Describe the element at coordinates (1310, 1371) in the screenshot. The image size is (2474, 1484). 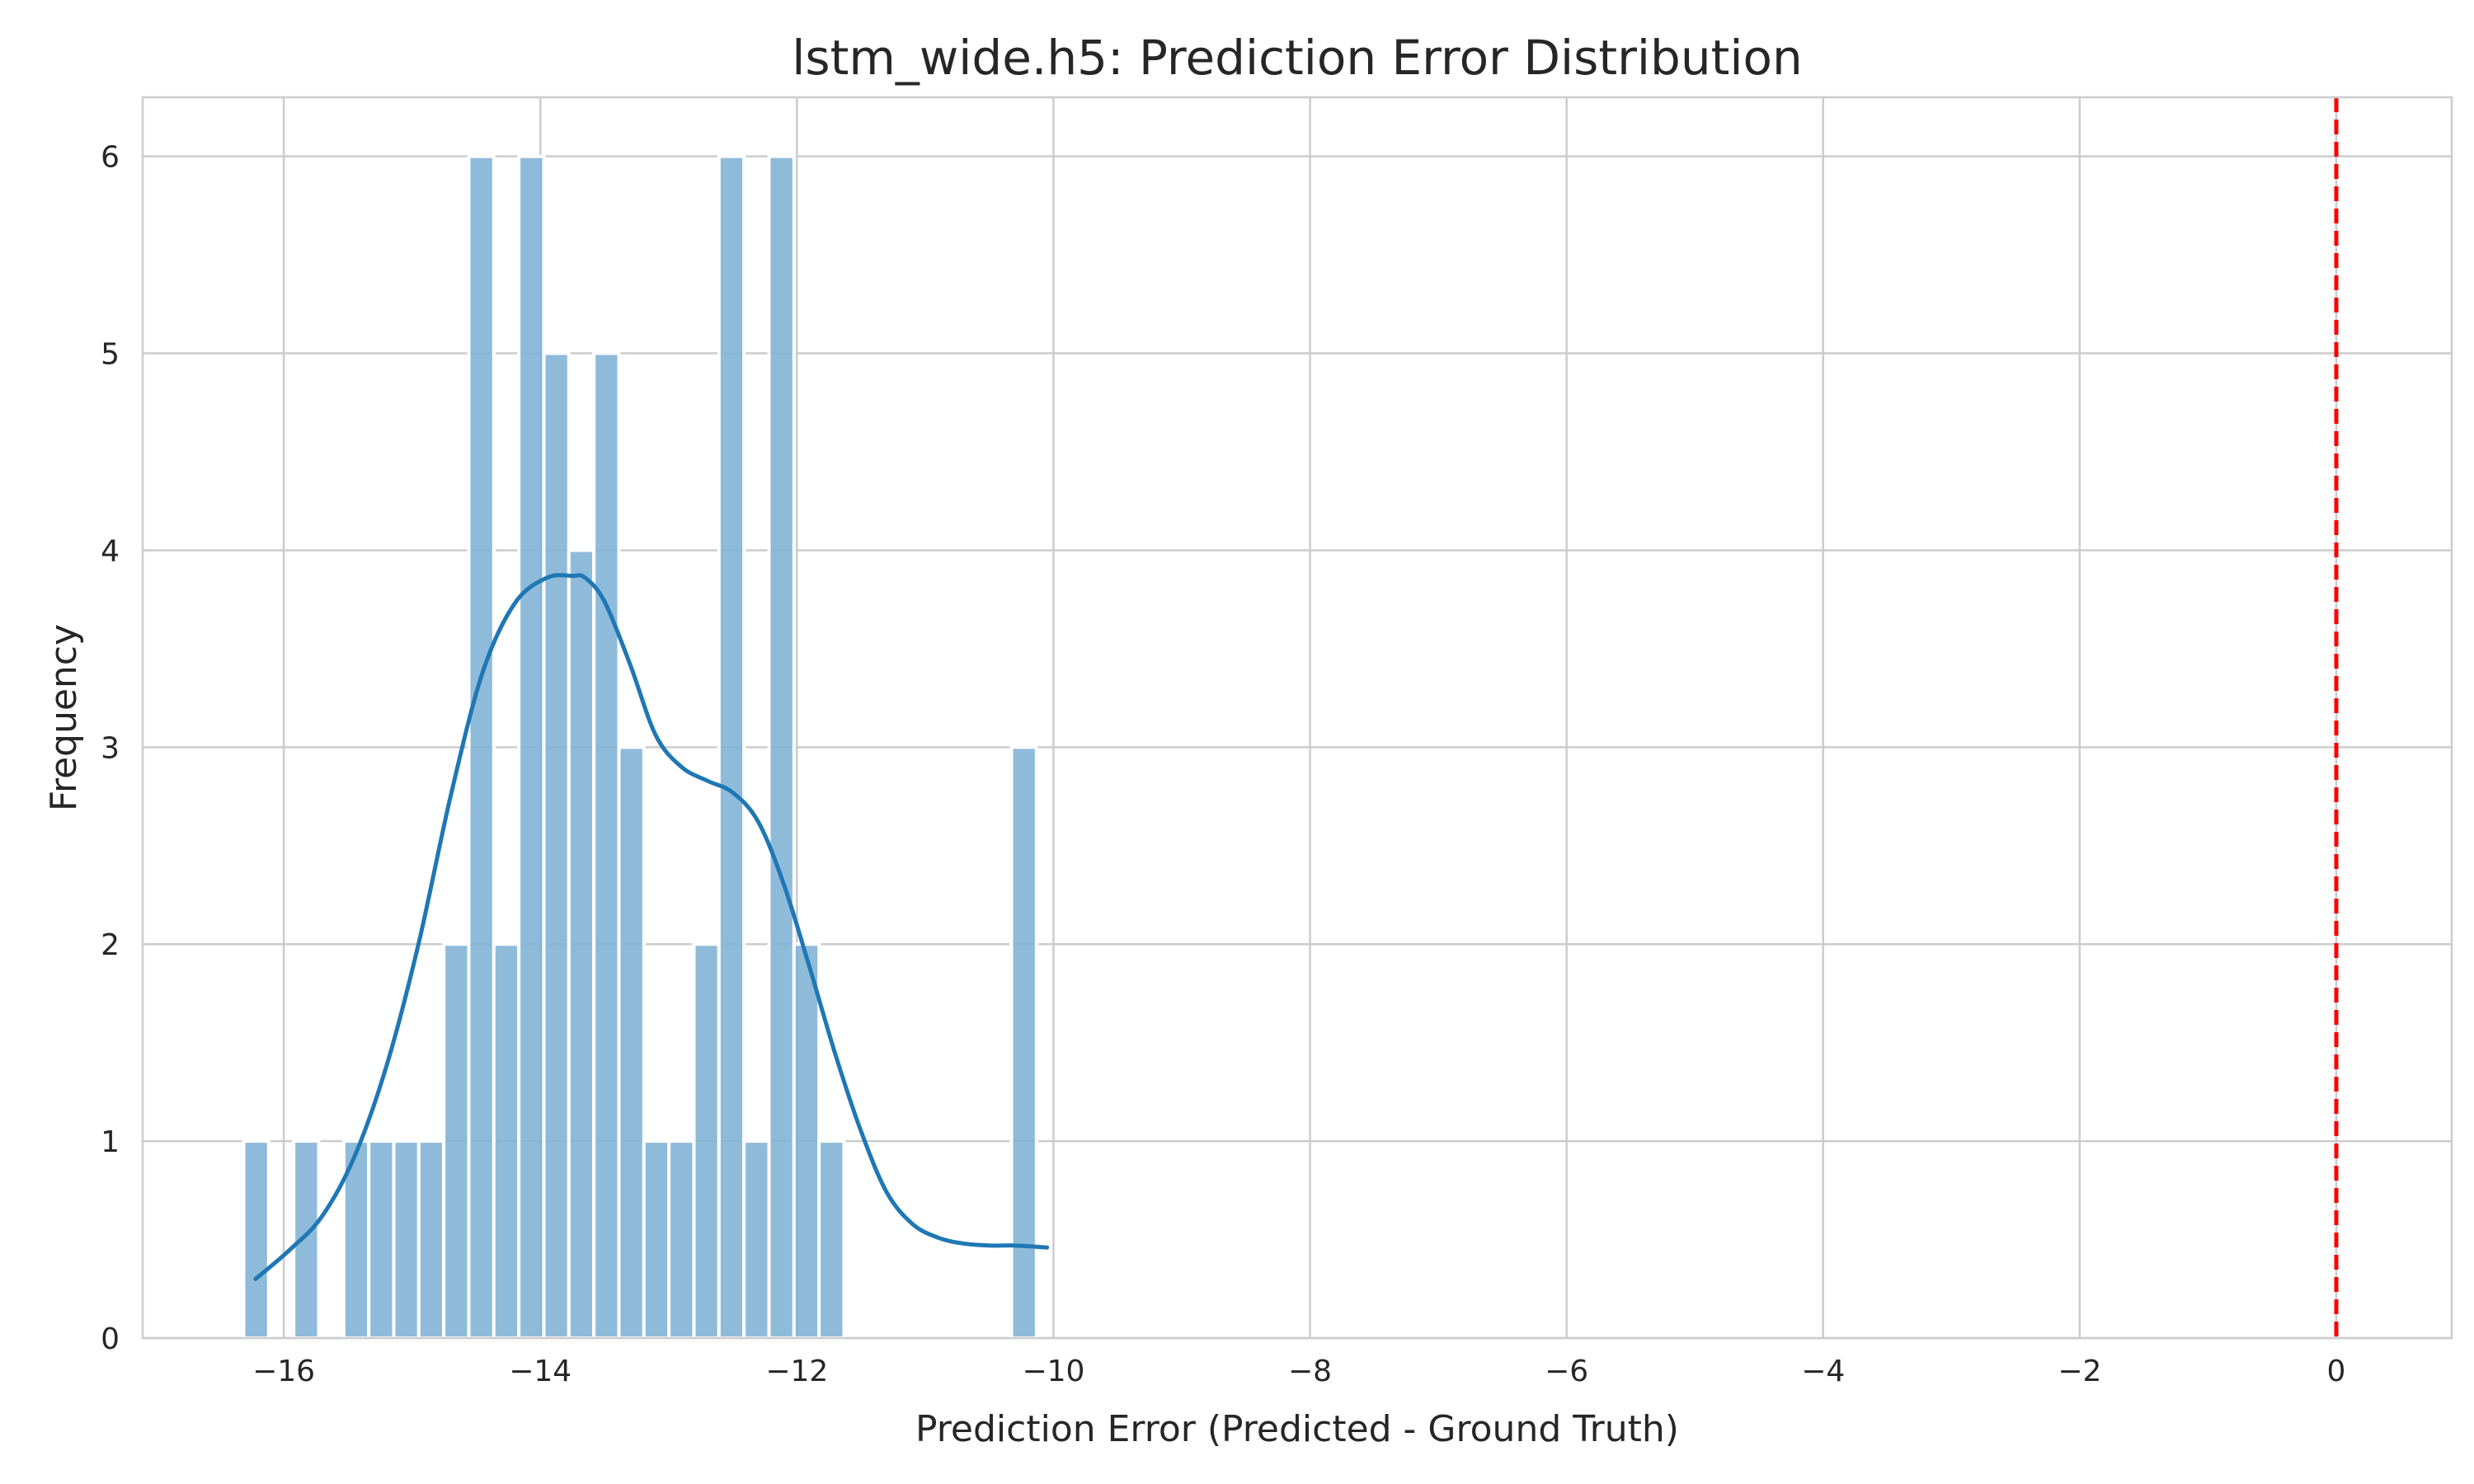
I see `x-tick-label-4: −8` at that location.